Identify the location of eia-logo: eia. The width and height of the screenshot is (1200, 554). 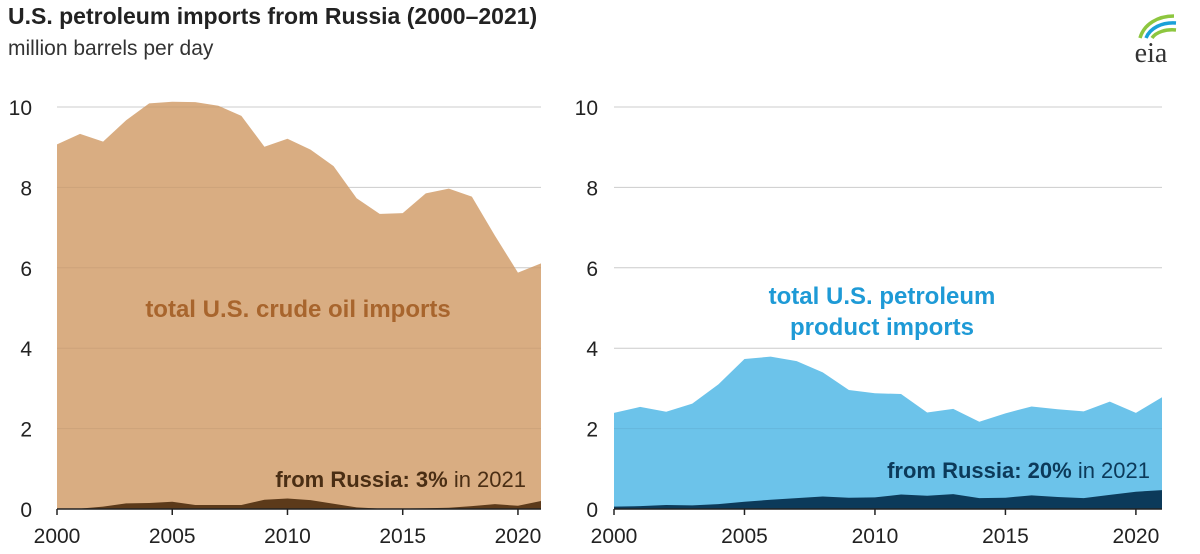
(1156, 41).